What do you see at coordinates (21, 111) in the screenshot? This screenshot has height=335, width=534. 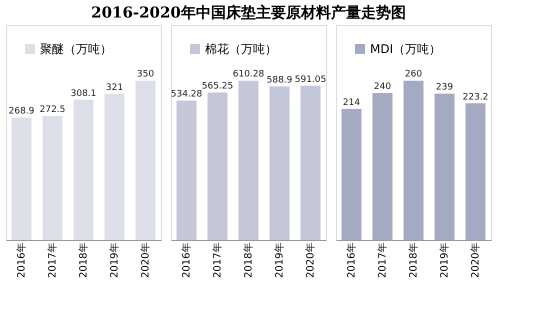 I see `data-label: 268.9` at bounding box center [21, 111].